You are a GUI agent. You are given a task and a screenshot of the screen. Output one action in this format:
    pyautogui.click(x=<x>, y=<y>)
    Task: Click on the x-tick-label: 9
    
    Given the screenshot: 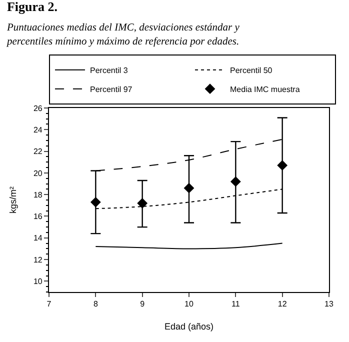 What is the action you would take?
    pyautogui.click(x=143, y=304)
    